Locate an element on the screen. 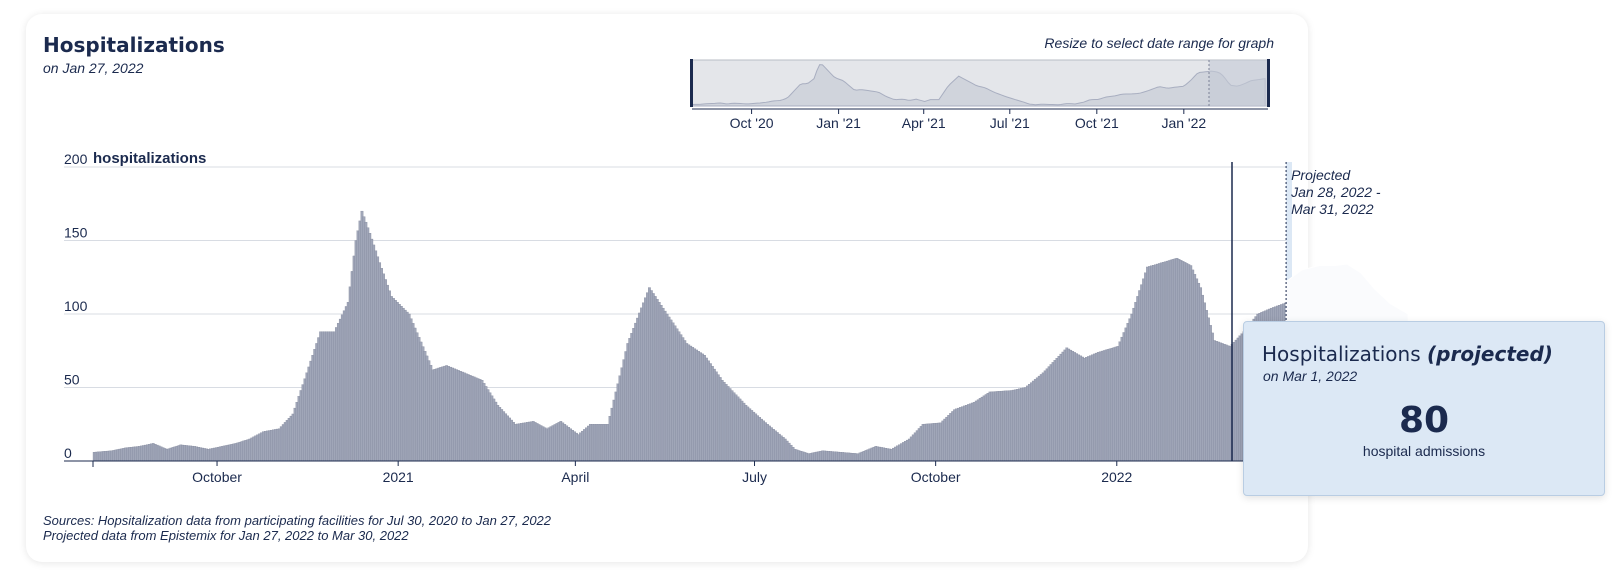 The width and height of the screenshot is (1620, 582). tooltip-title-emphasis: (projected) is located at coordinates (1490, 354).